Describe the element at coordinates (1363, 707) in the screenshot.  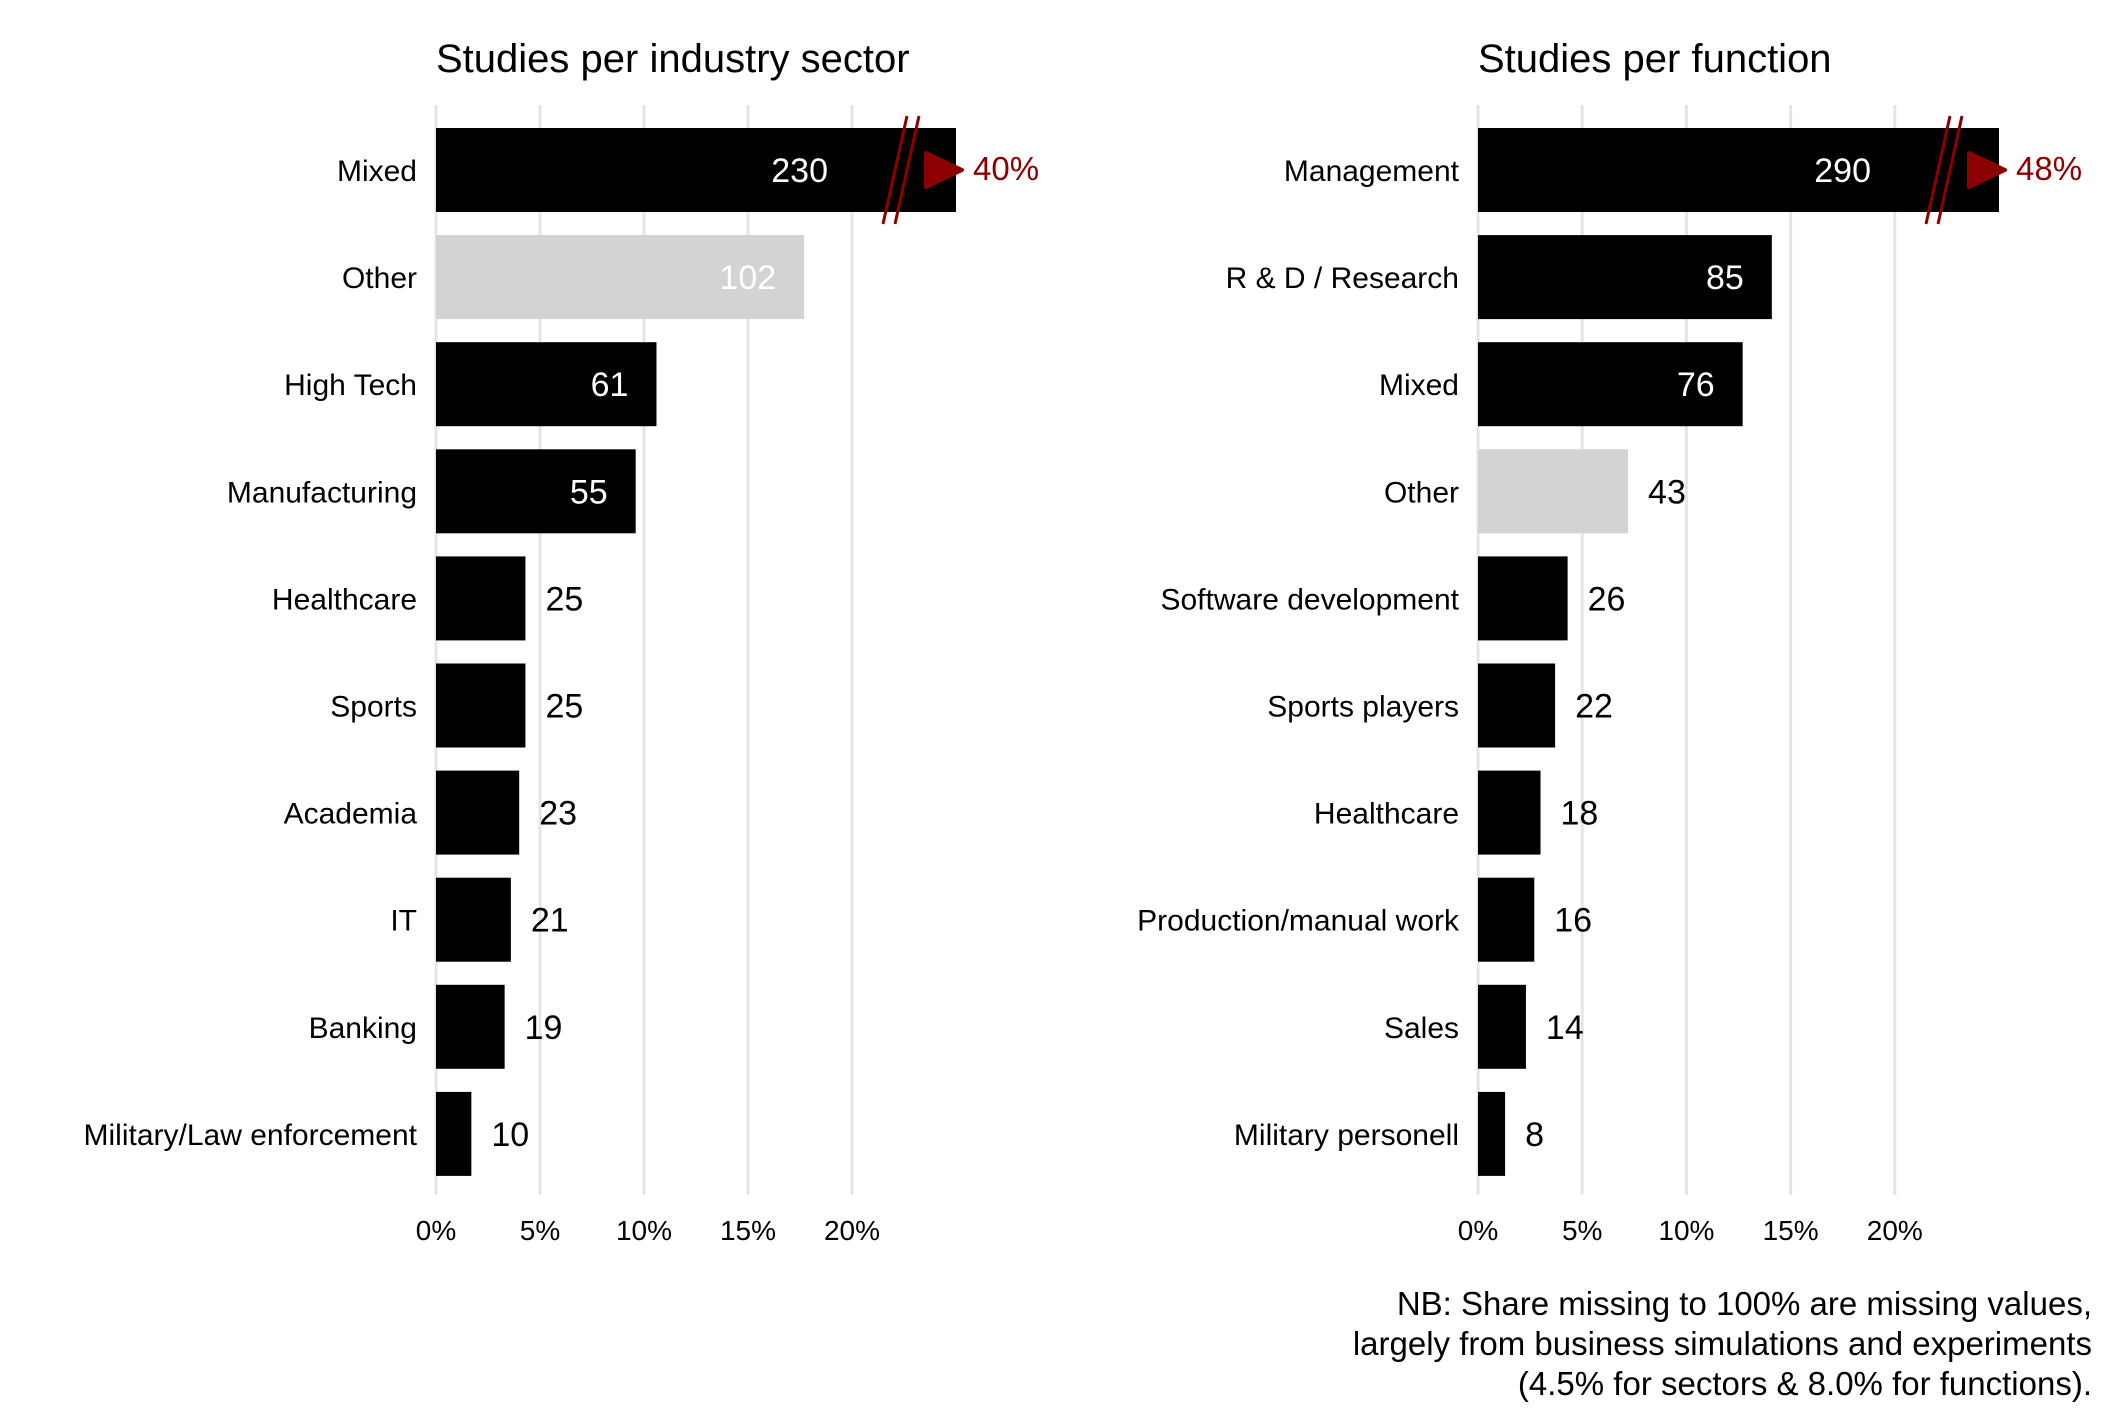
I see `category-label: Sports players` at that location.